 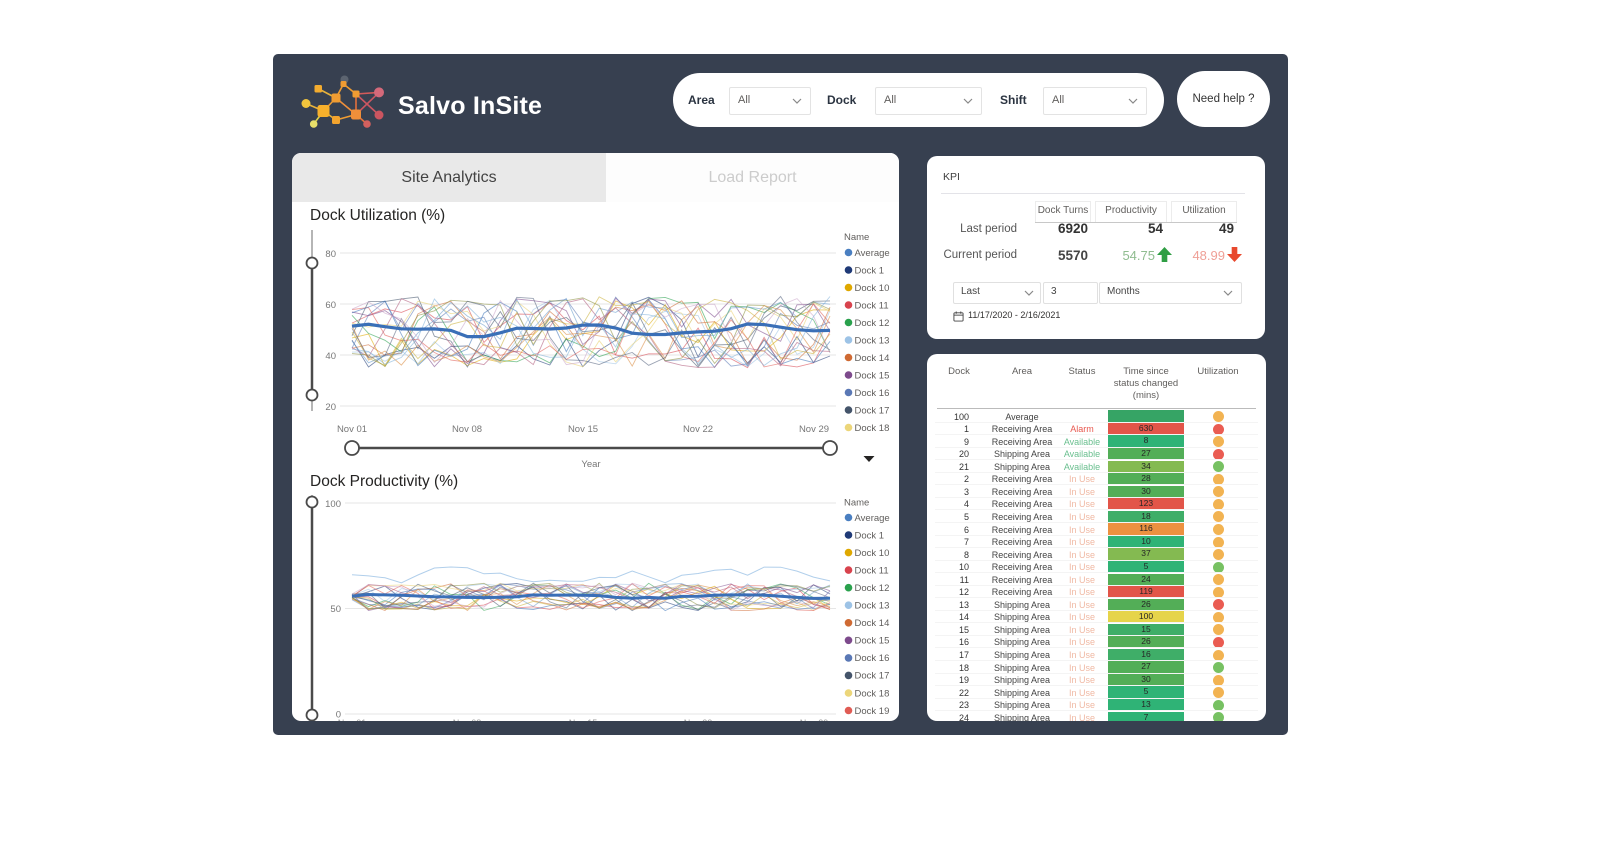 What do you see at coordinates (330, 407) in the screenshot?
I see `svg-text: 20` at bounding box center [330, 407].